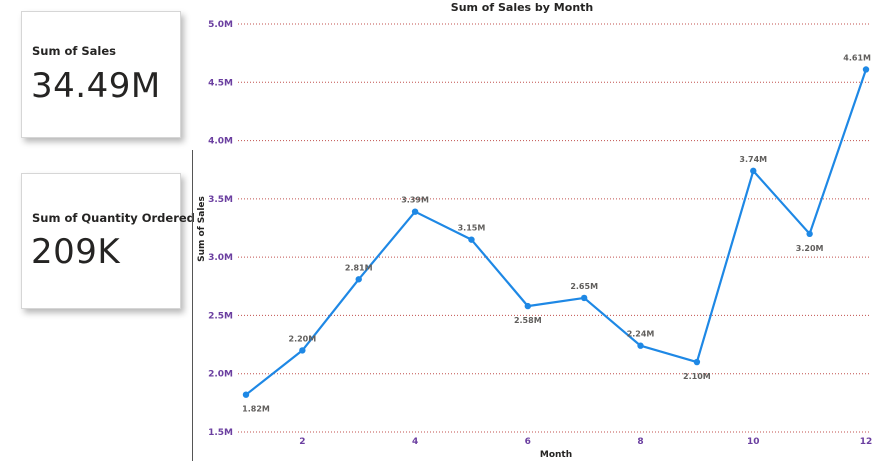  I want to click on data-label: 2.10M, so click(697, 376).